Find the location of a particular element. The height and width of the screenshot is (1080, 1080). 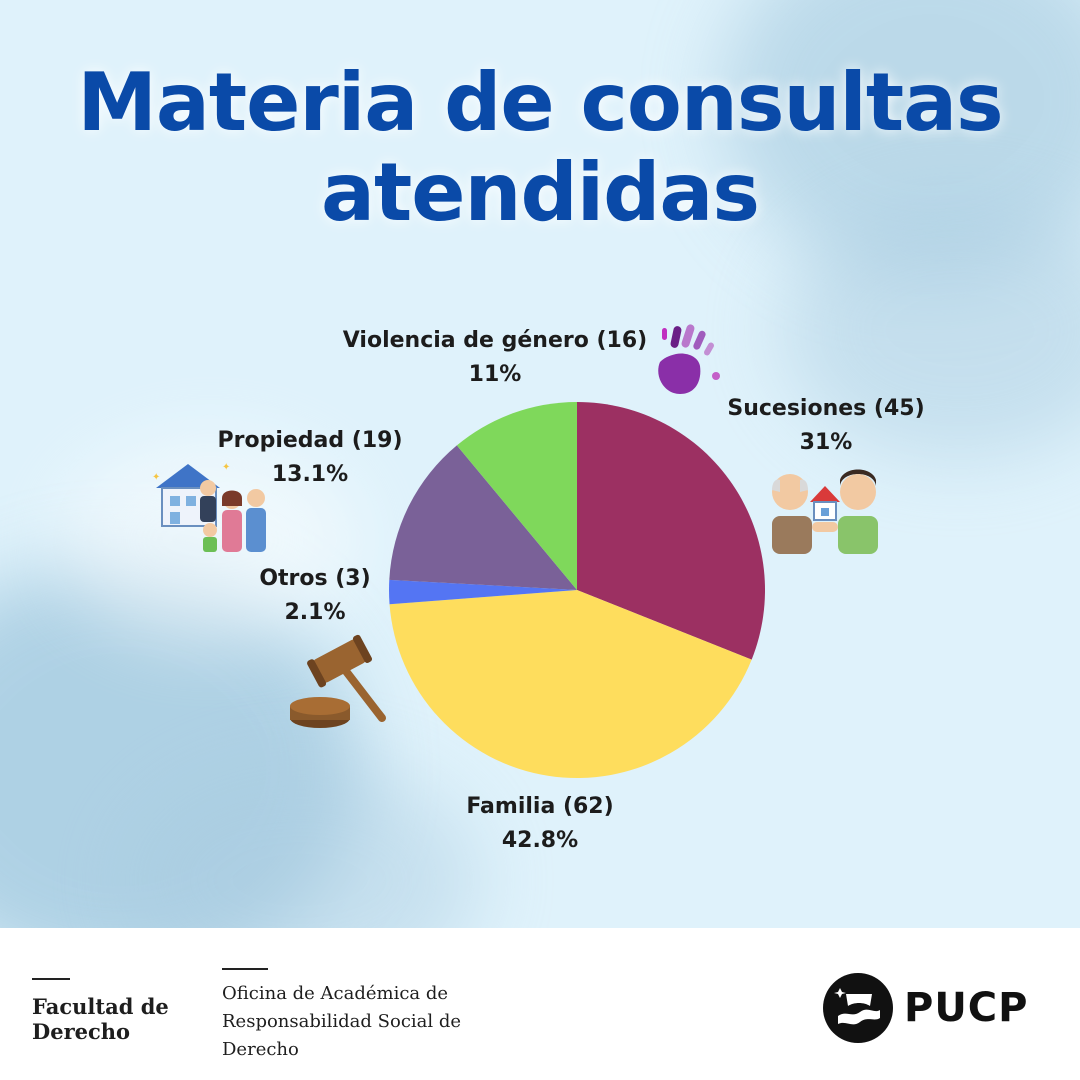

faculty-line-2: Derecho is located at coordinates (81, 1031).